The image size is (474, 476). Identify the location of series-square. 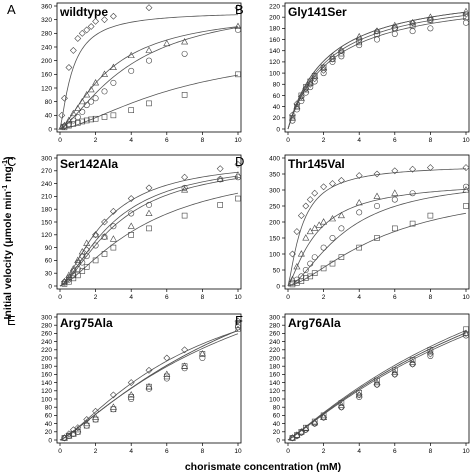
(378, 72).